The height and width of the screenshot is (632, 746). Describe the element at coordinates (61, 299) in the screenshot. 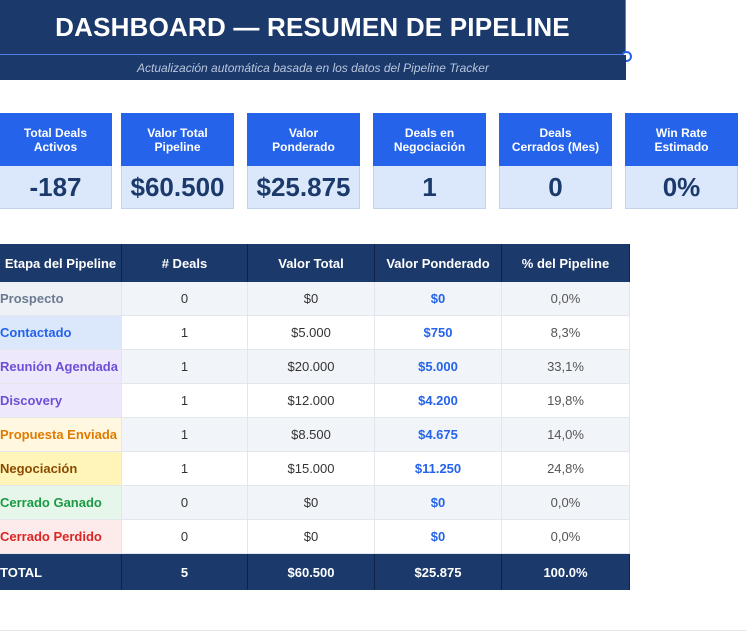

I see `table-cell-stage: Prospecto` at that location.